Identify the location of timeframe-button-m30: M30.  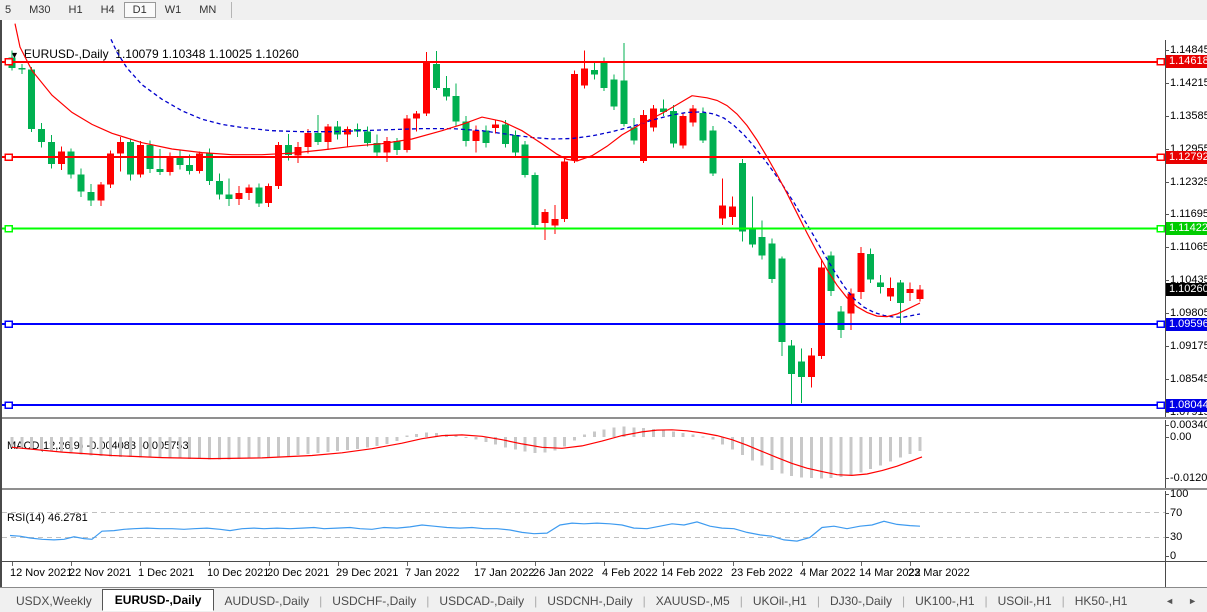
(40, 10).